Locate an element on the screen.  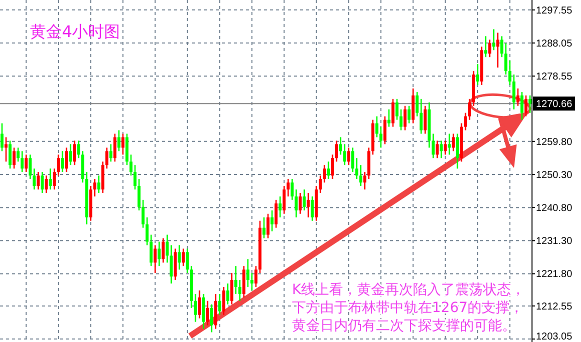
y-tick-label: 1221.80 is located at coordinates (554, 274).